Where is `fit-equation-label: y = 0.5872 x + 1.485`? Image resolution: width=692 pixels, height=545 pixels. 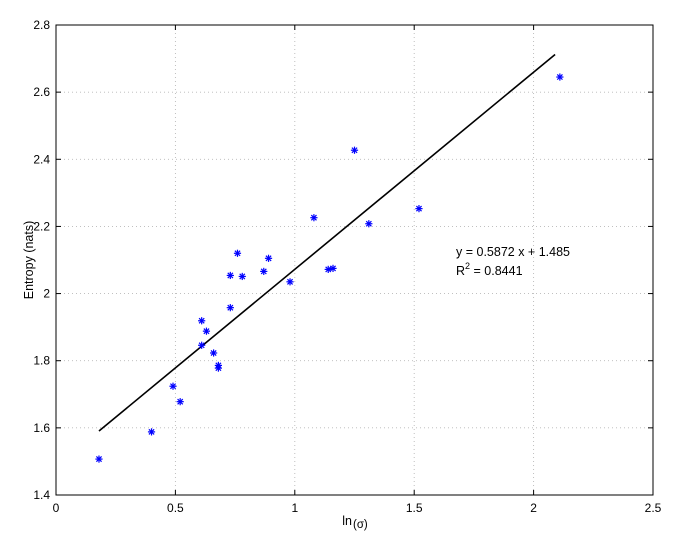
fit-equation-label: y = 0.5872 x + 1.485 is located at coordinates (513, 252).